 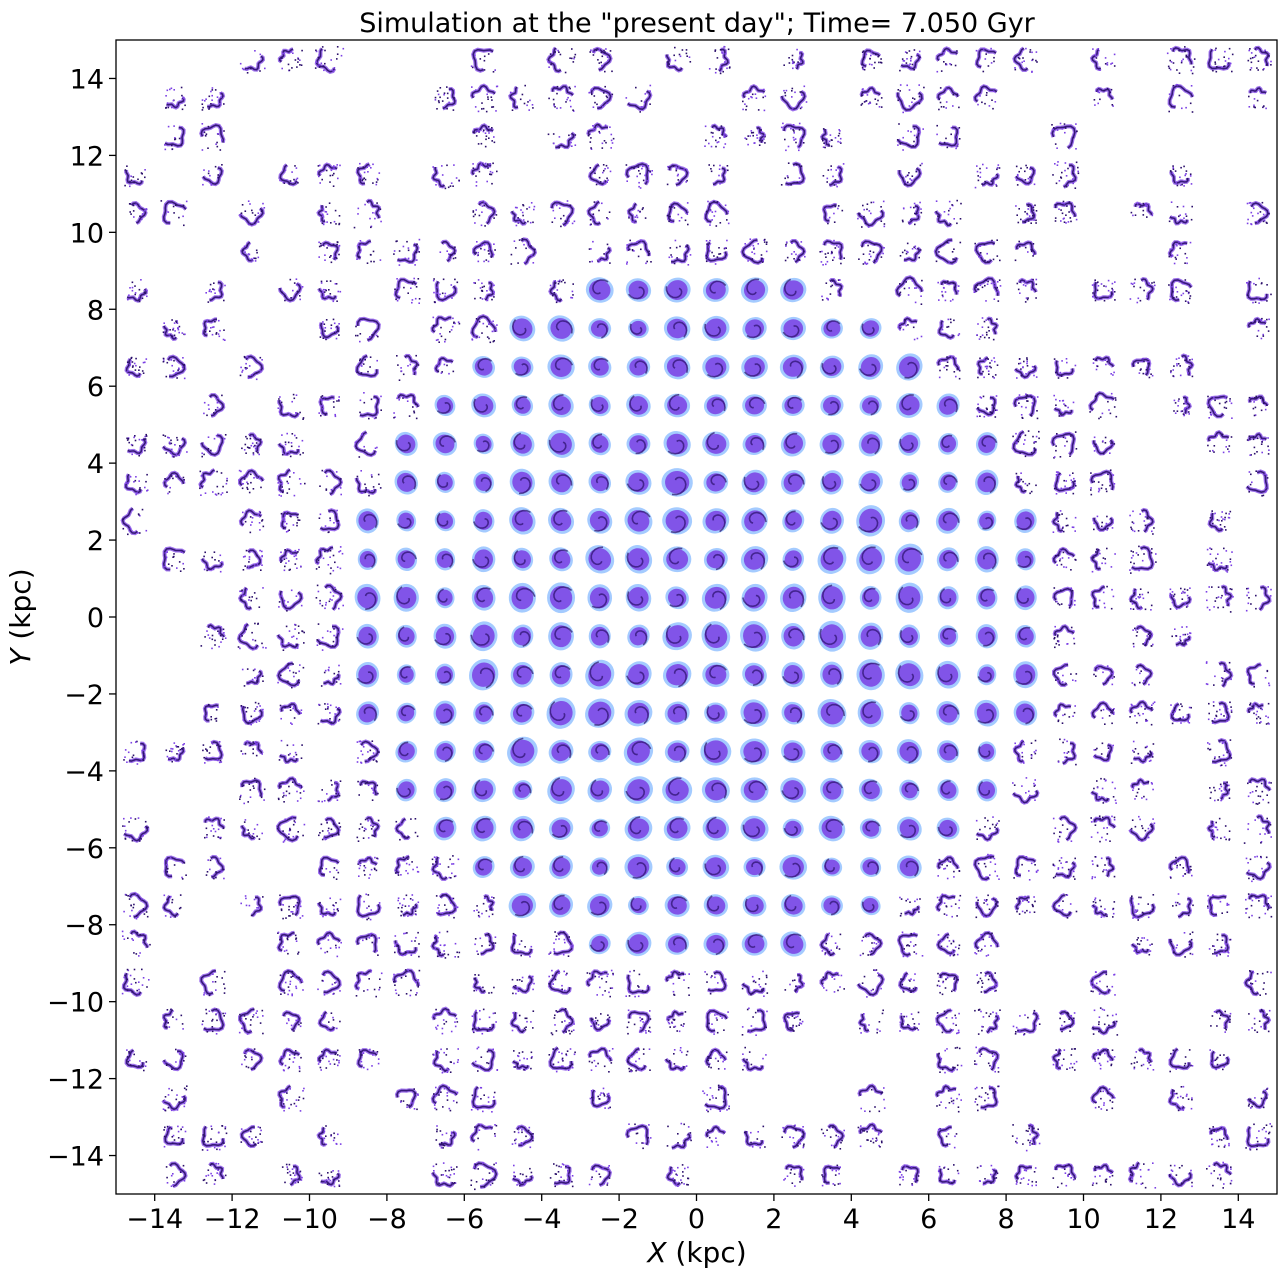 What do you see at coordinates (84, 695) in the screenshot?
I see `y-tick-label: −2` at bounding box center [84, 695].